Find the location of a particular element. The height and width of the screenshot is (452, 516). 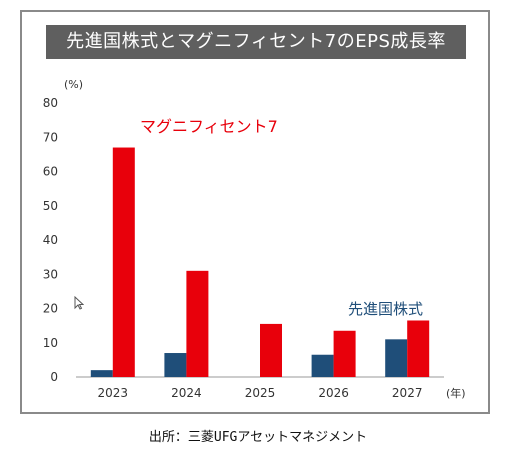

y-tick-label: 80 is located at coordinates (50, 103).